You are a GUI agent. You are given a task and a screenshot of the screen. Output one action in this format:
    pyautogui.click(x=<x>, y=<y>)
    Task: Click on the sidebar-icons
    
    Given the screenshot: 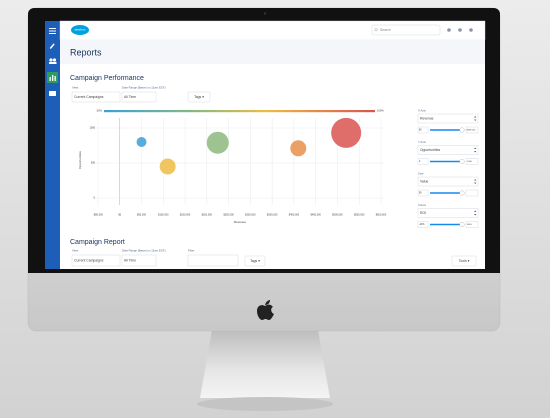 What is the action you would take?
    pyautogui.click(x=52, y=62)
    